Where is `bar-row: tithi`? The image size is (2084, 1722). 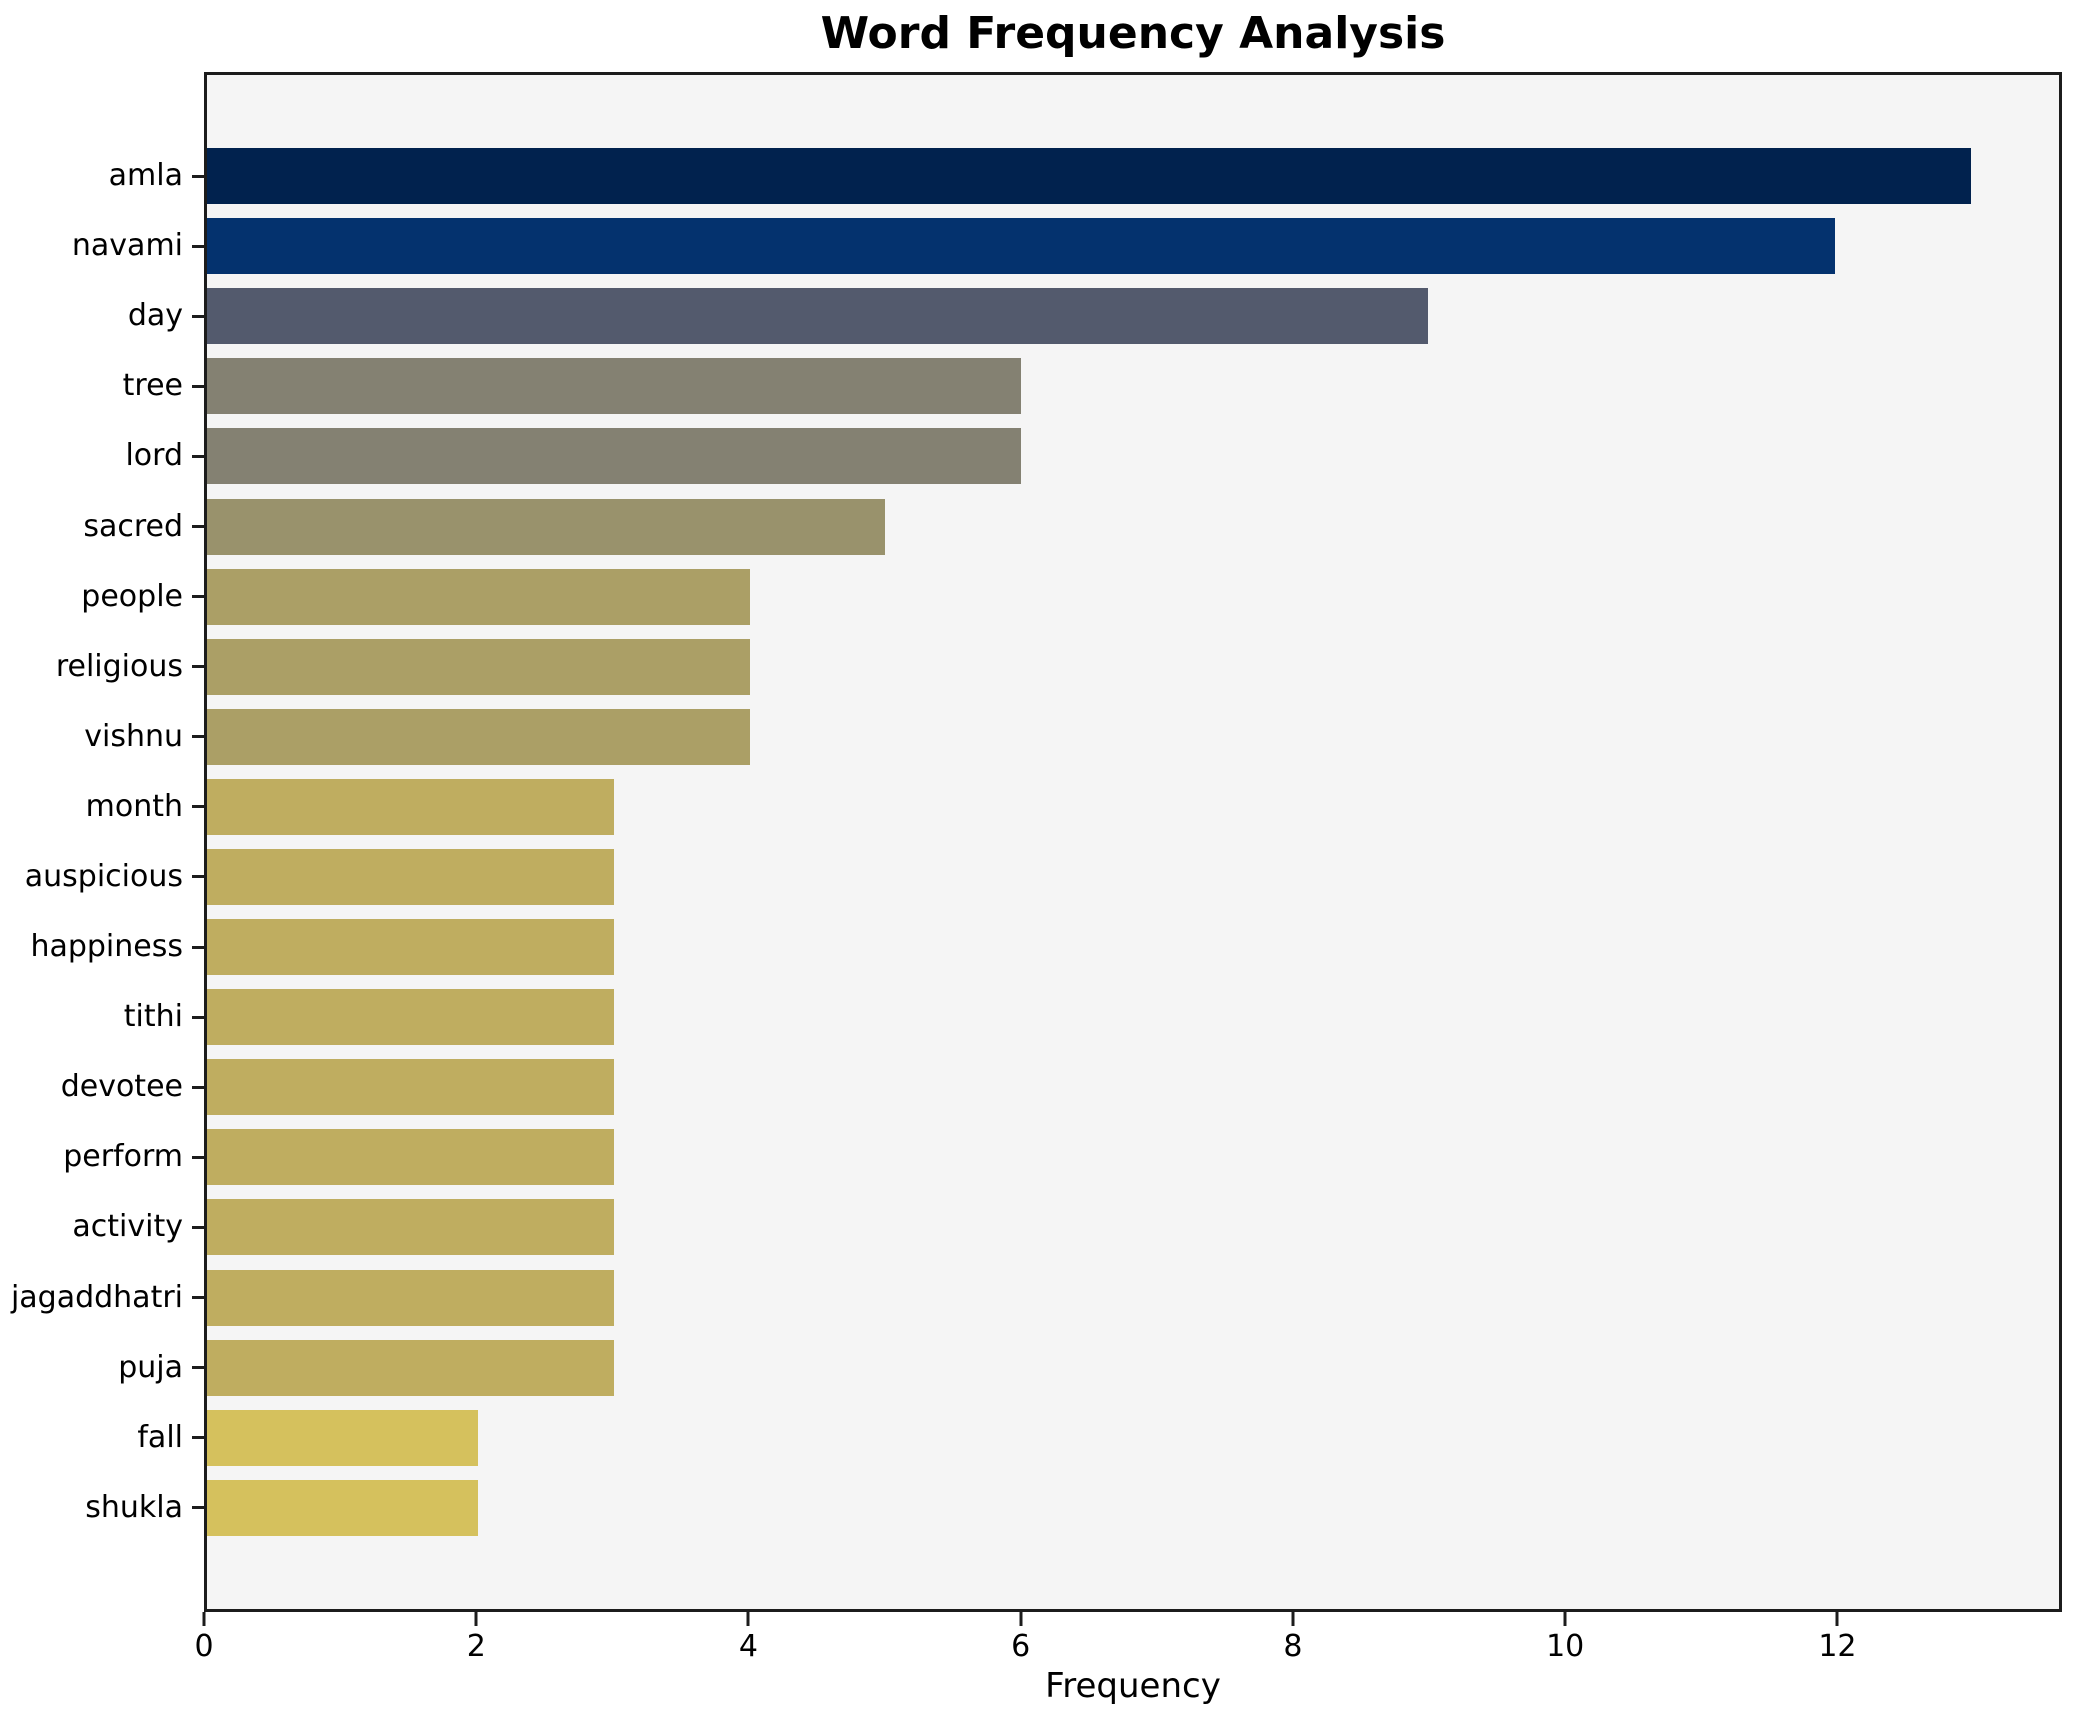
bar-row: tithi is located at coordinates (1091, 1017).